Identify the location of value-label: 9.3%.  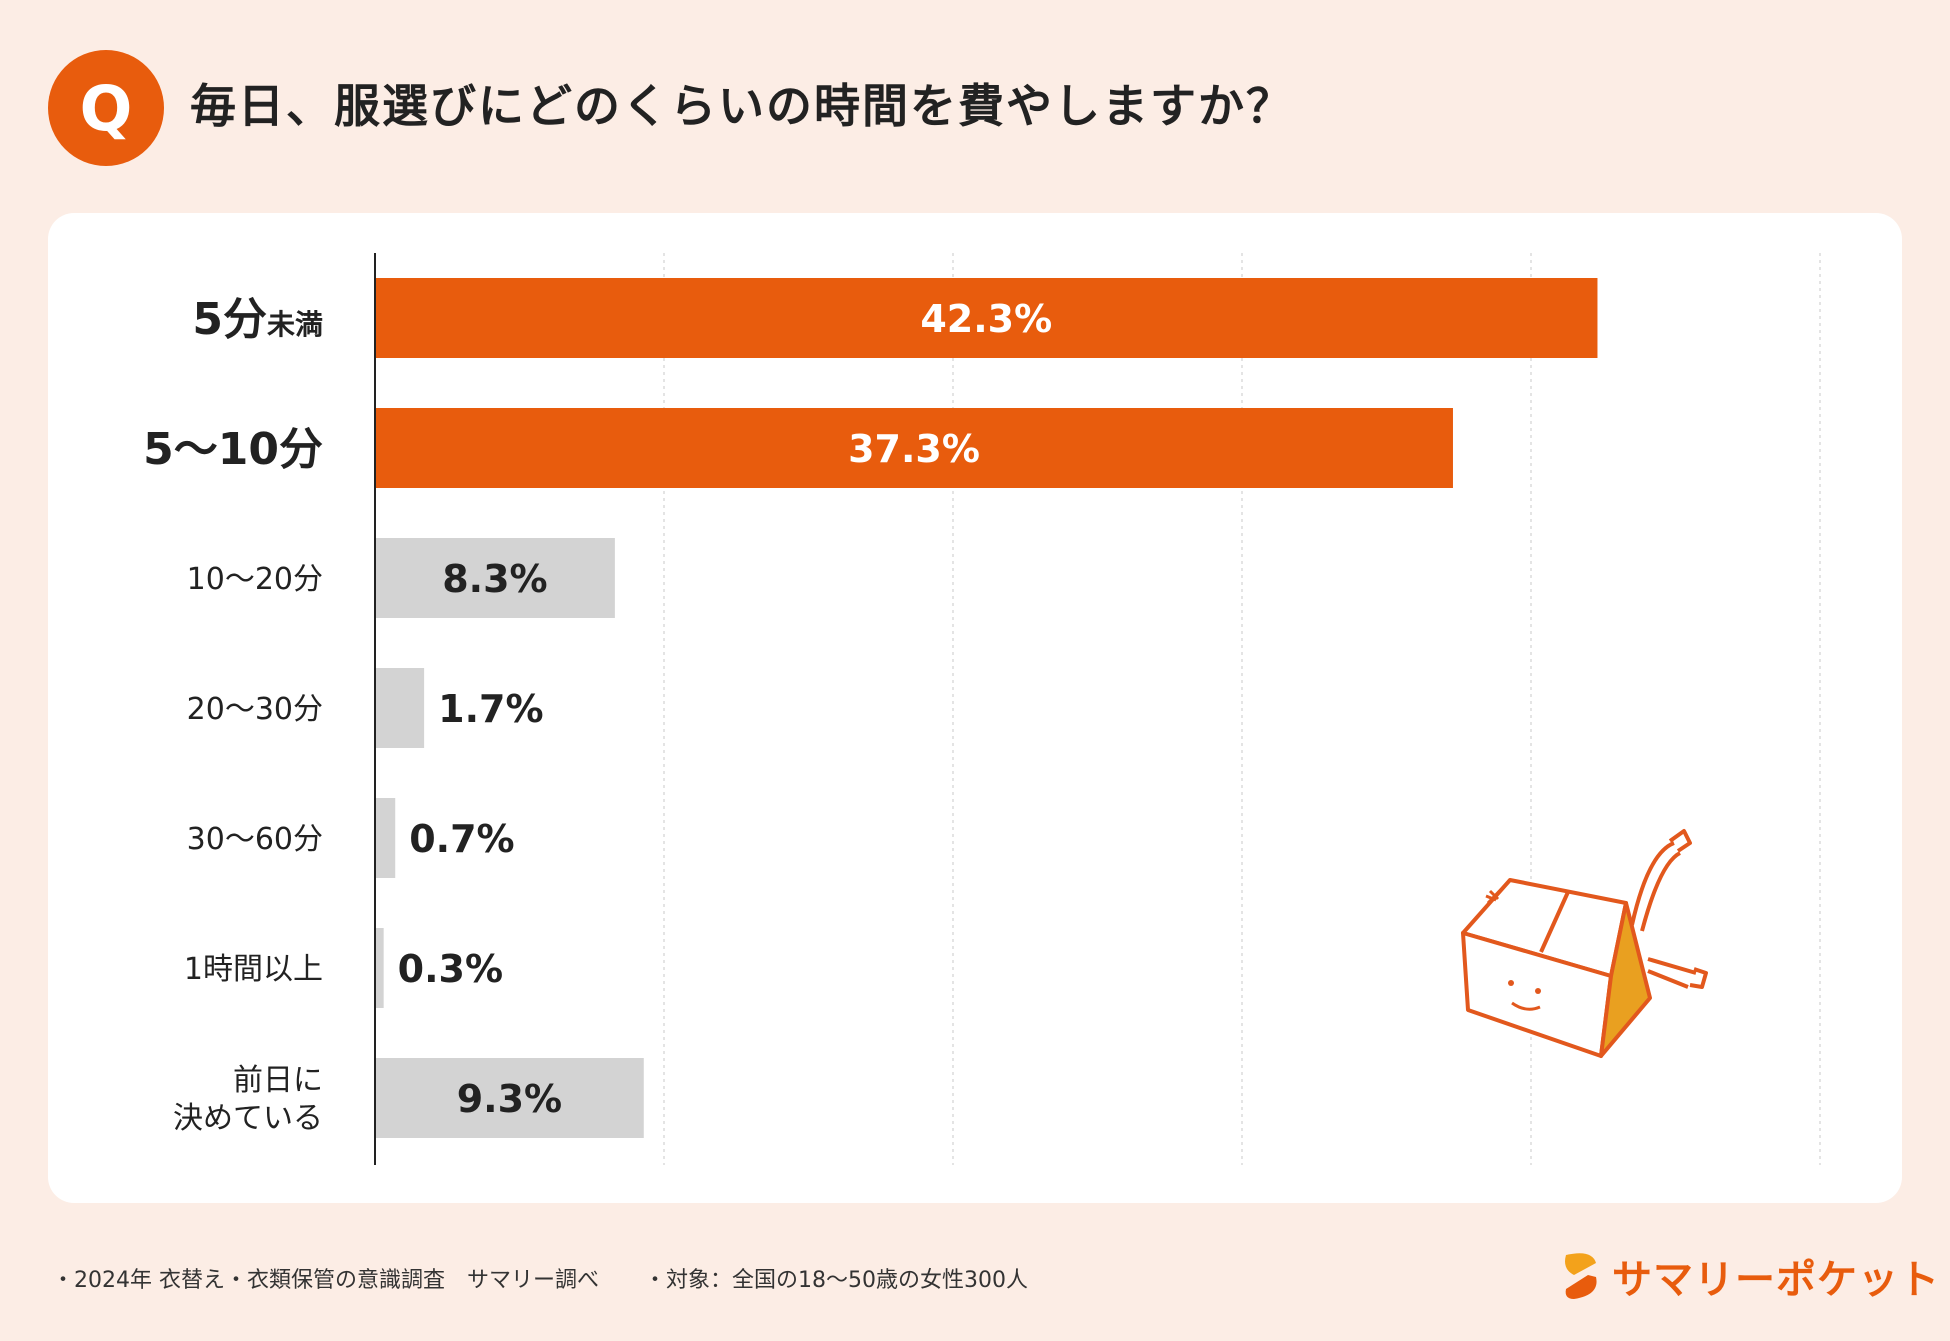
(509, 1099).